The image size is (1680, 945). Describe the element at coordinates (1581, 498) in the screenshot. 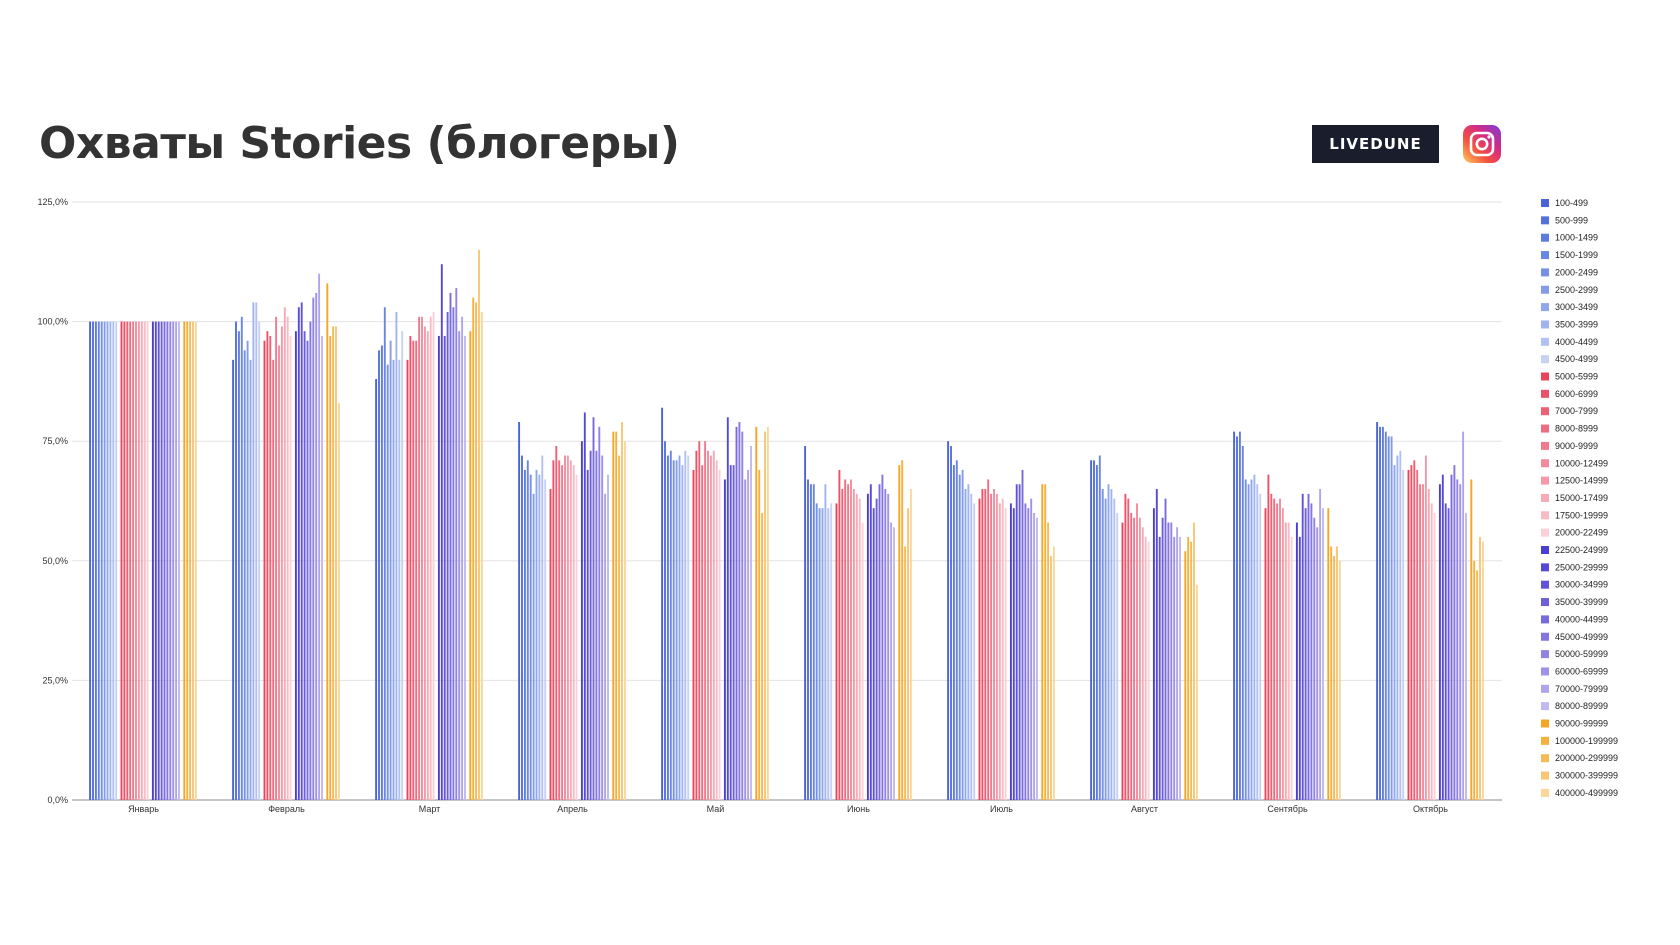

I see `legend-label: 15000-17499` at that location.